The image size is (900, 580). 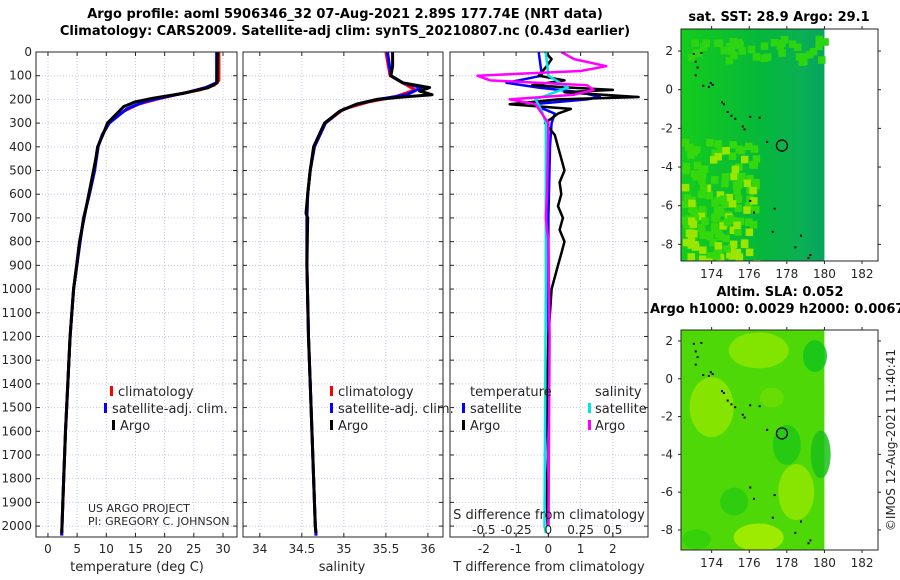 I want to click on lat-tick-label: 0, so click(x=669, y=90).